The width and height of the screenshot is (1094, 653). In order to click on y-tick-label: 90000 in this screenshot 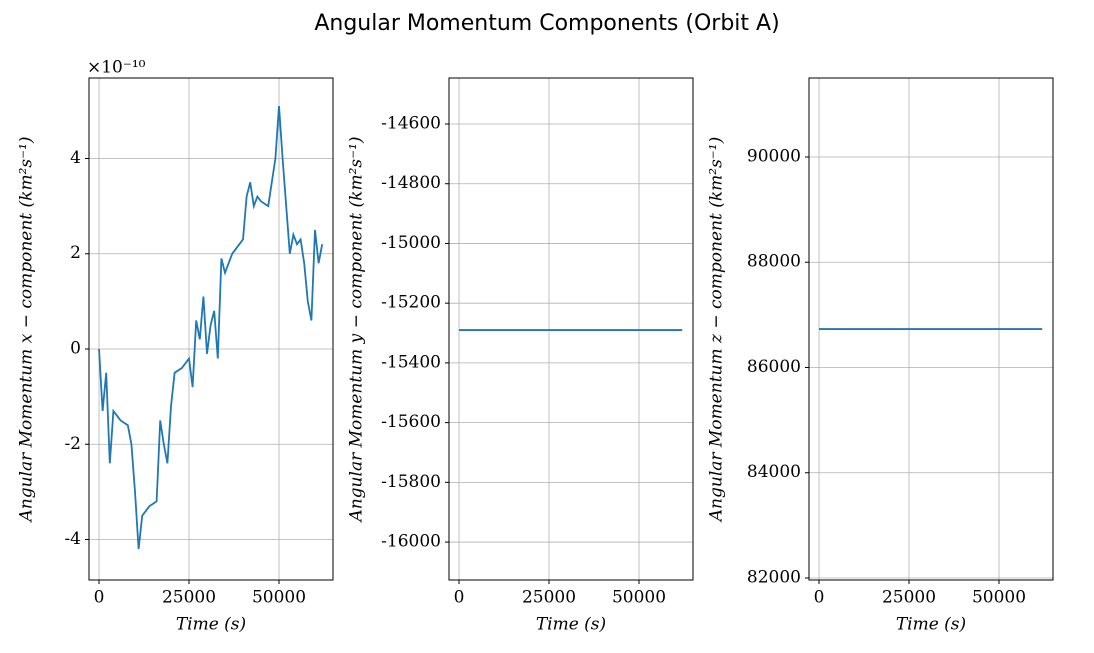, I will do `click(774, 156)`.